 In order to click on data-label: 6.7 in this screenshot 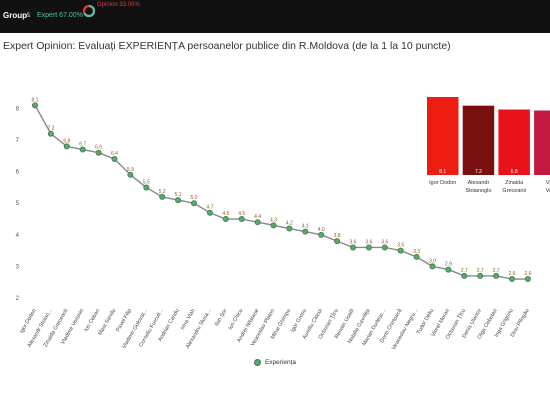, I will do `click(82, 145)`.